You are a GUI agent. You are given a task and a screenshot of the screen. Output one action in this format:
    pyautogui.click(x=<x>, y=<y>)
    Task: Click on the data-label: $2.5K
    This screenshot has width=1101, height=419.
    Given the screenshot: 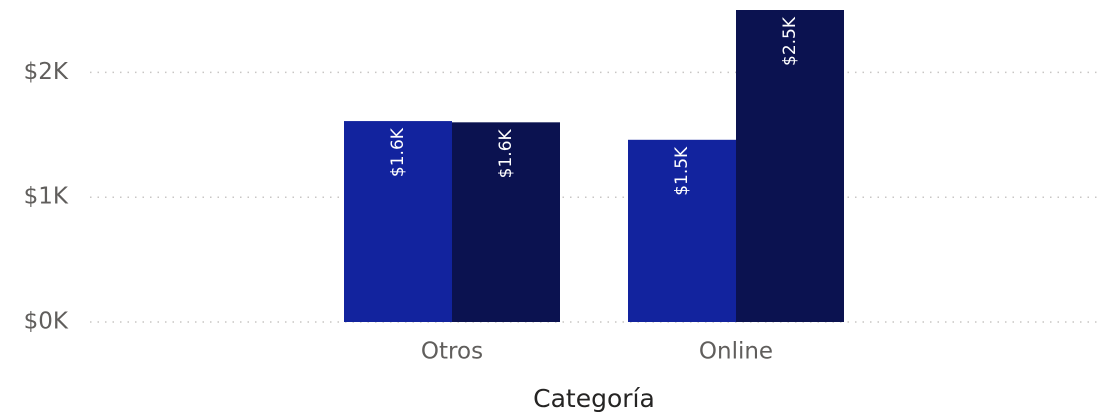 What is the action you would take?
    pyautogui.click(x=790, y=41)
    